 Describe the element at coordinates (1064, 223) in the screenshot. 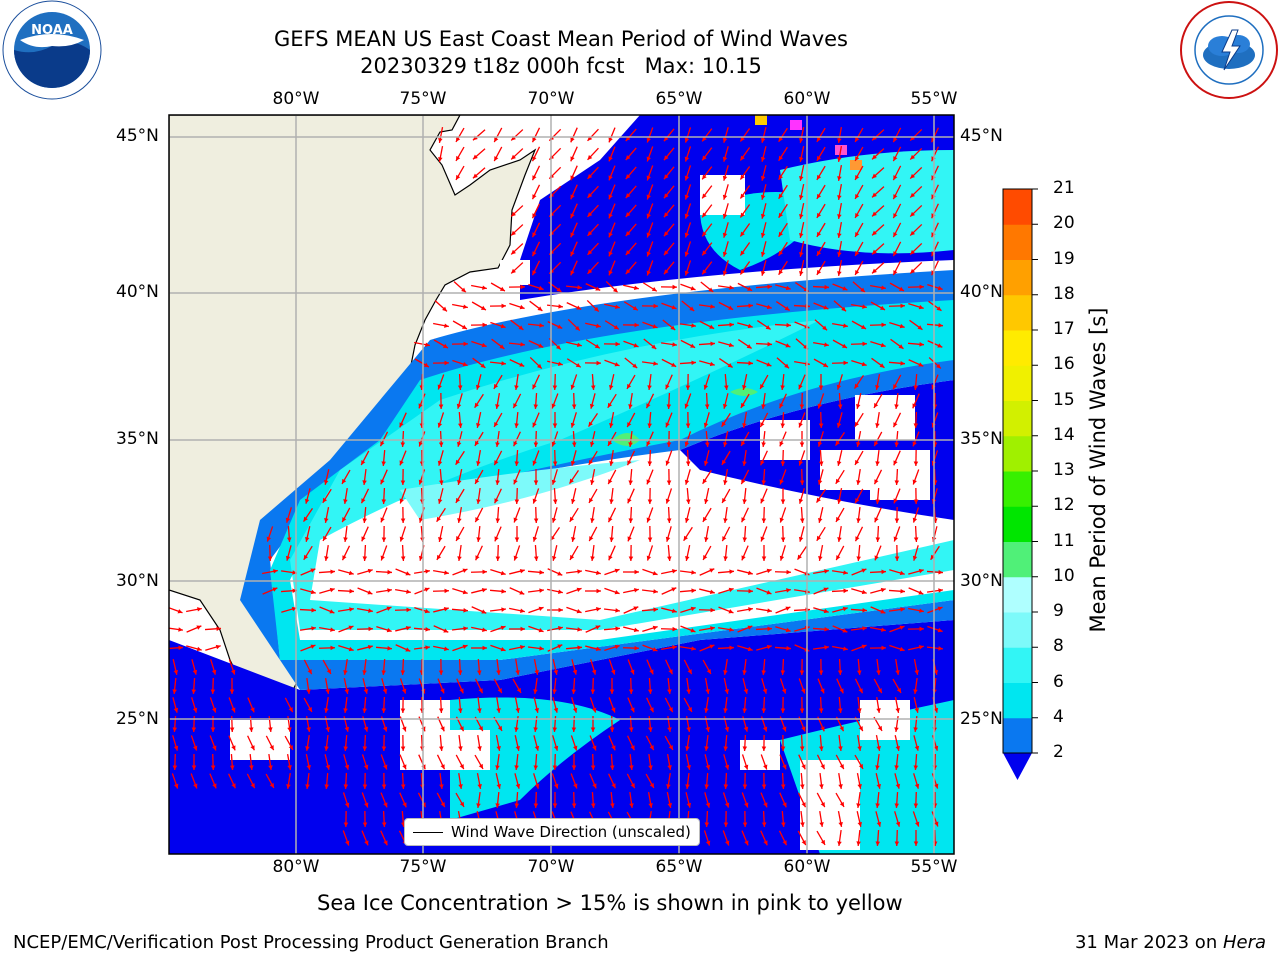

I see `colorbar-tick-label: 20` at that location.